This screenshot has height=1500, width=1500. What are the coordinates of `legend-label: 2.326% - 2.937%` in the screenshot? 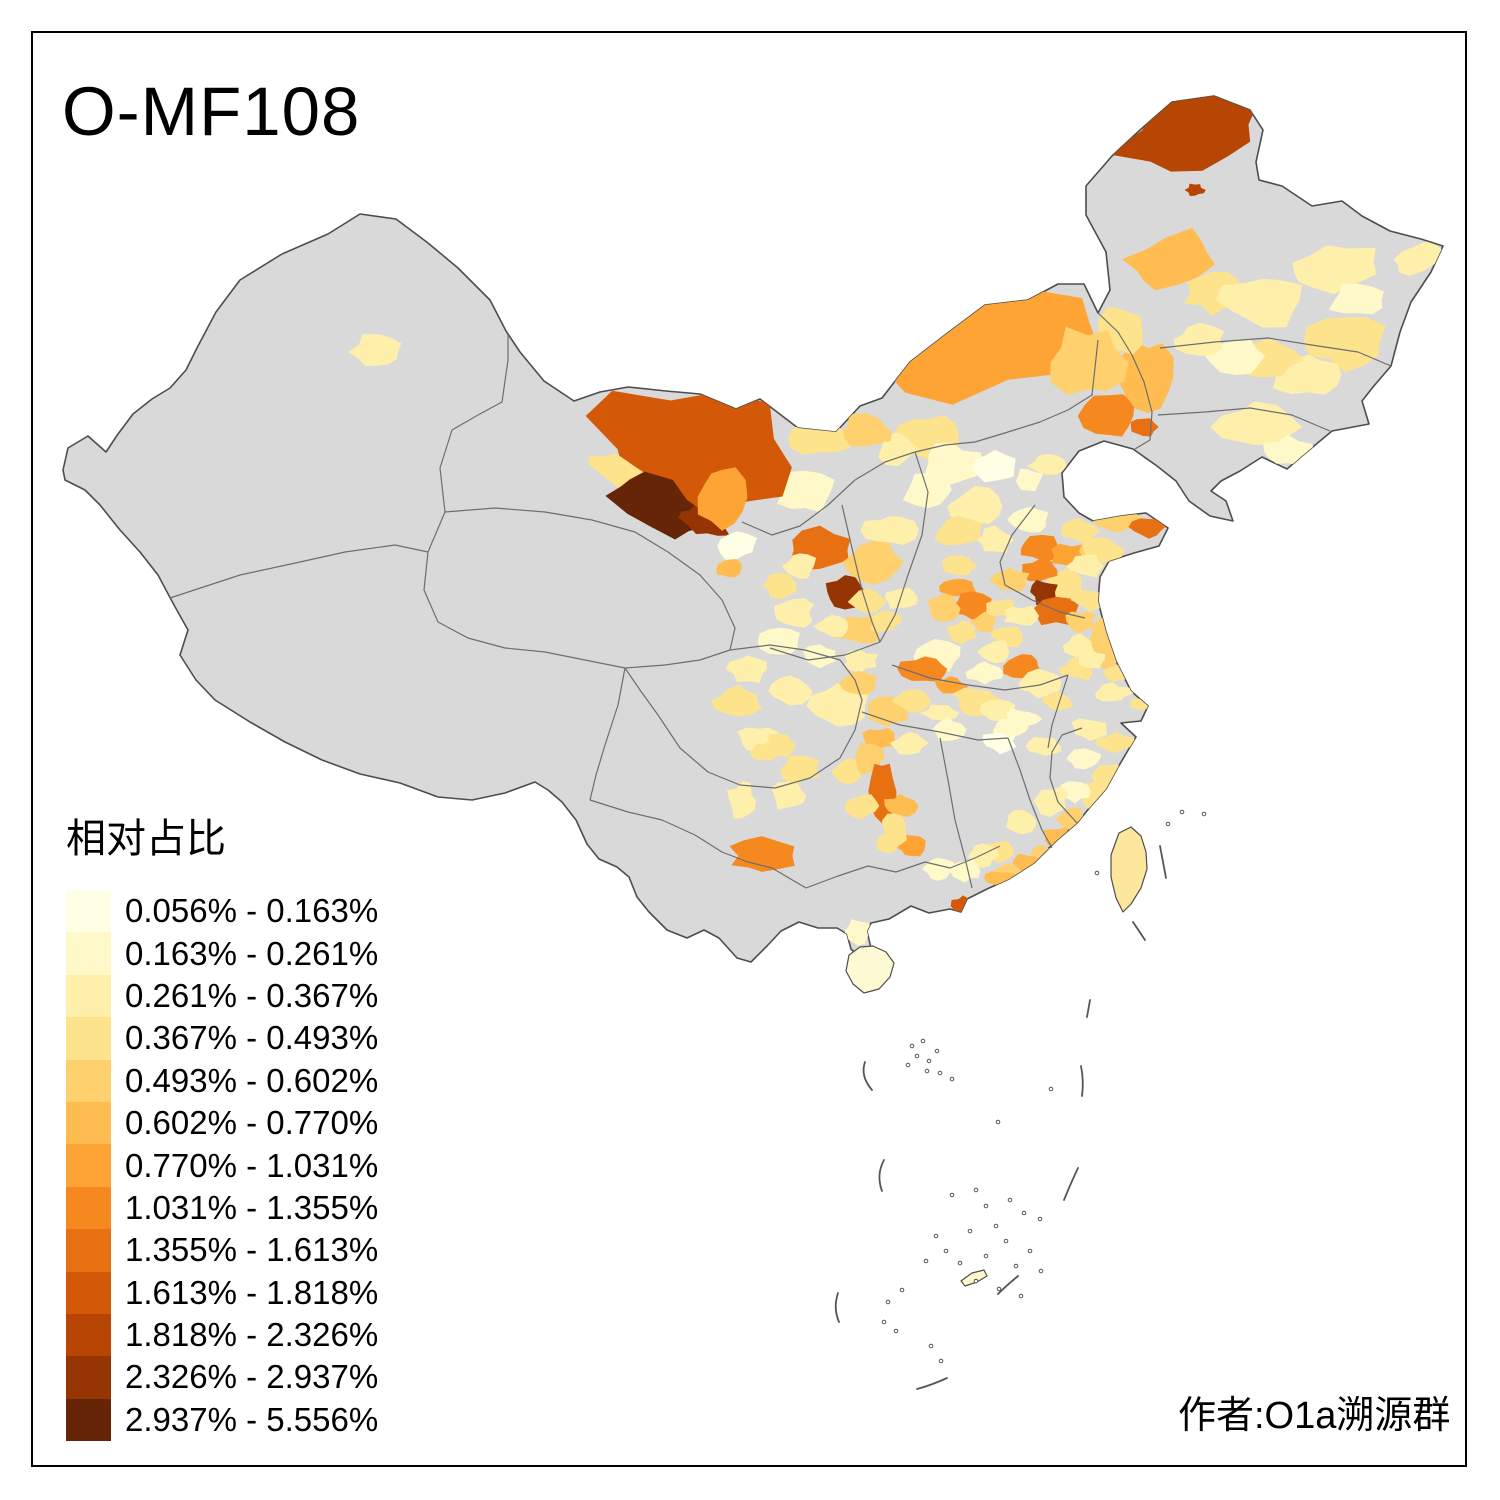 It's located at (252, 1377).